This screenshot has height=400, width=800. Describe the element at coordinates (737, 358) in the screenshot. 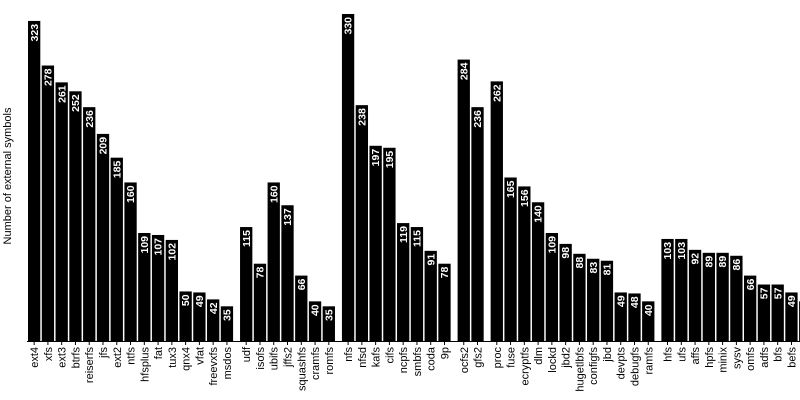

I see `tick-label-sysv: sysv` at that location.